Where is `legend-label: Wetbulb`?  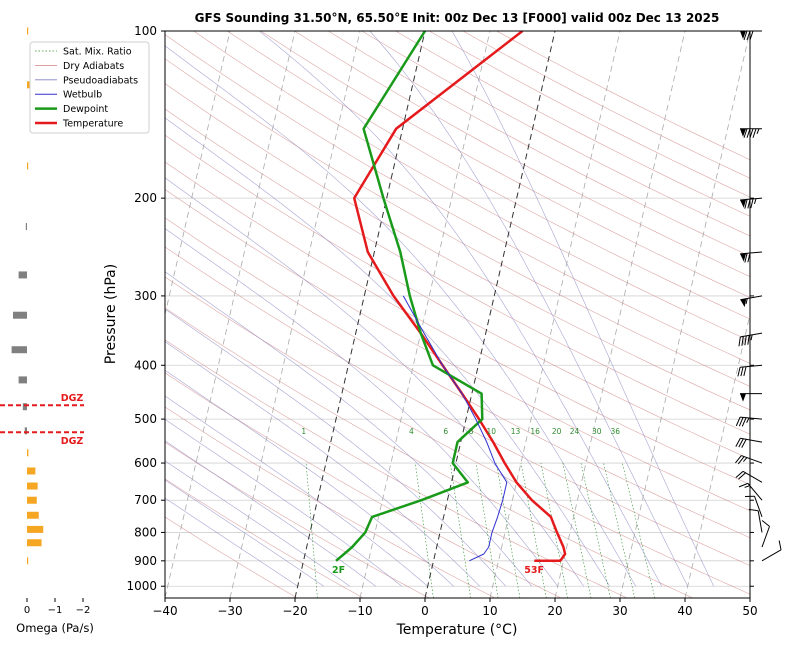
legend-label: Wetbulb is located at coordinates (82, 95).